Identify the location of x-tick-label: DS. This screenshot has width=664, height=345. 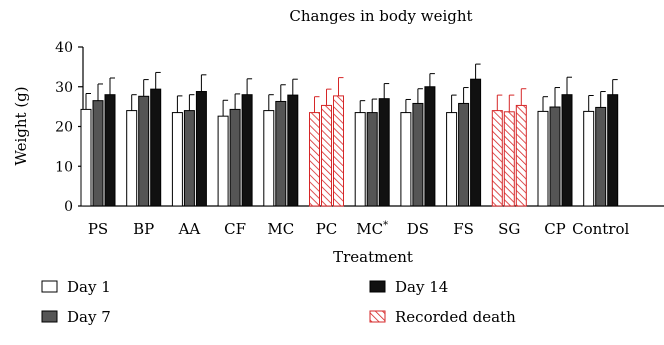
(418, 229).